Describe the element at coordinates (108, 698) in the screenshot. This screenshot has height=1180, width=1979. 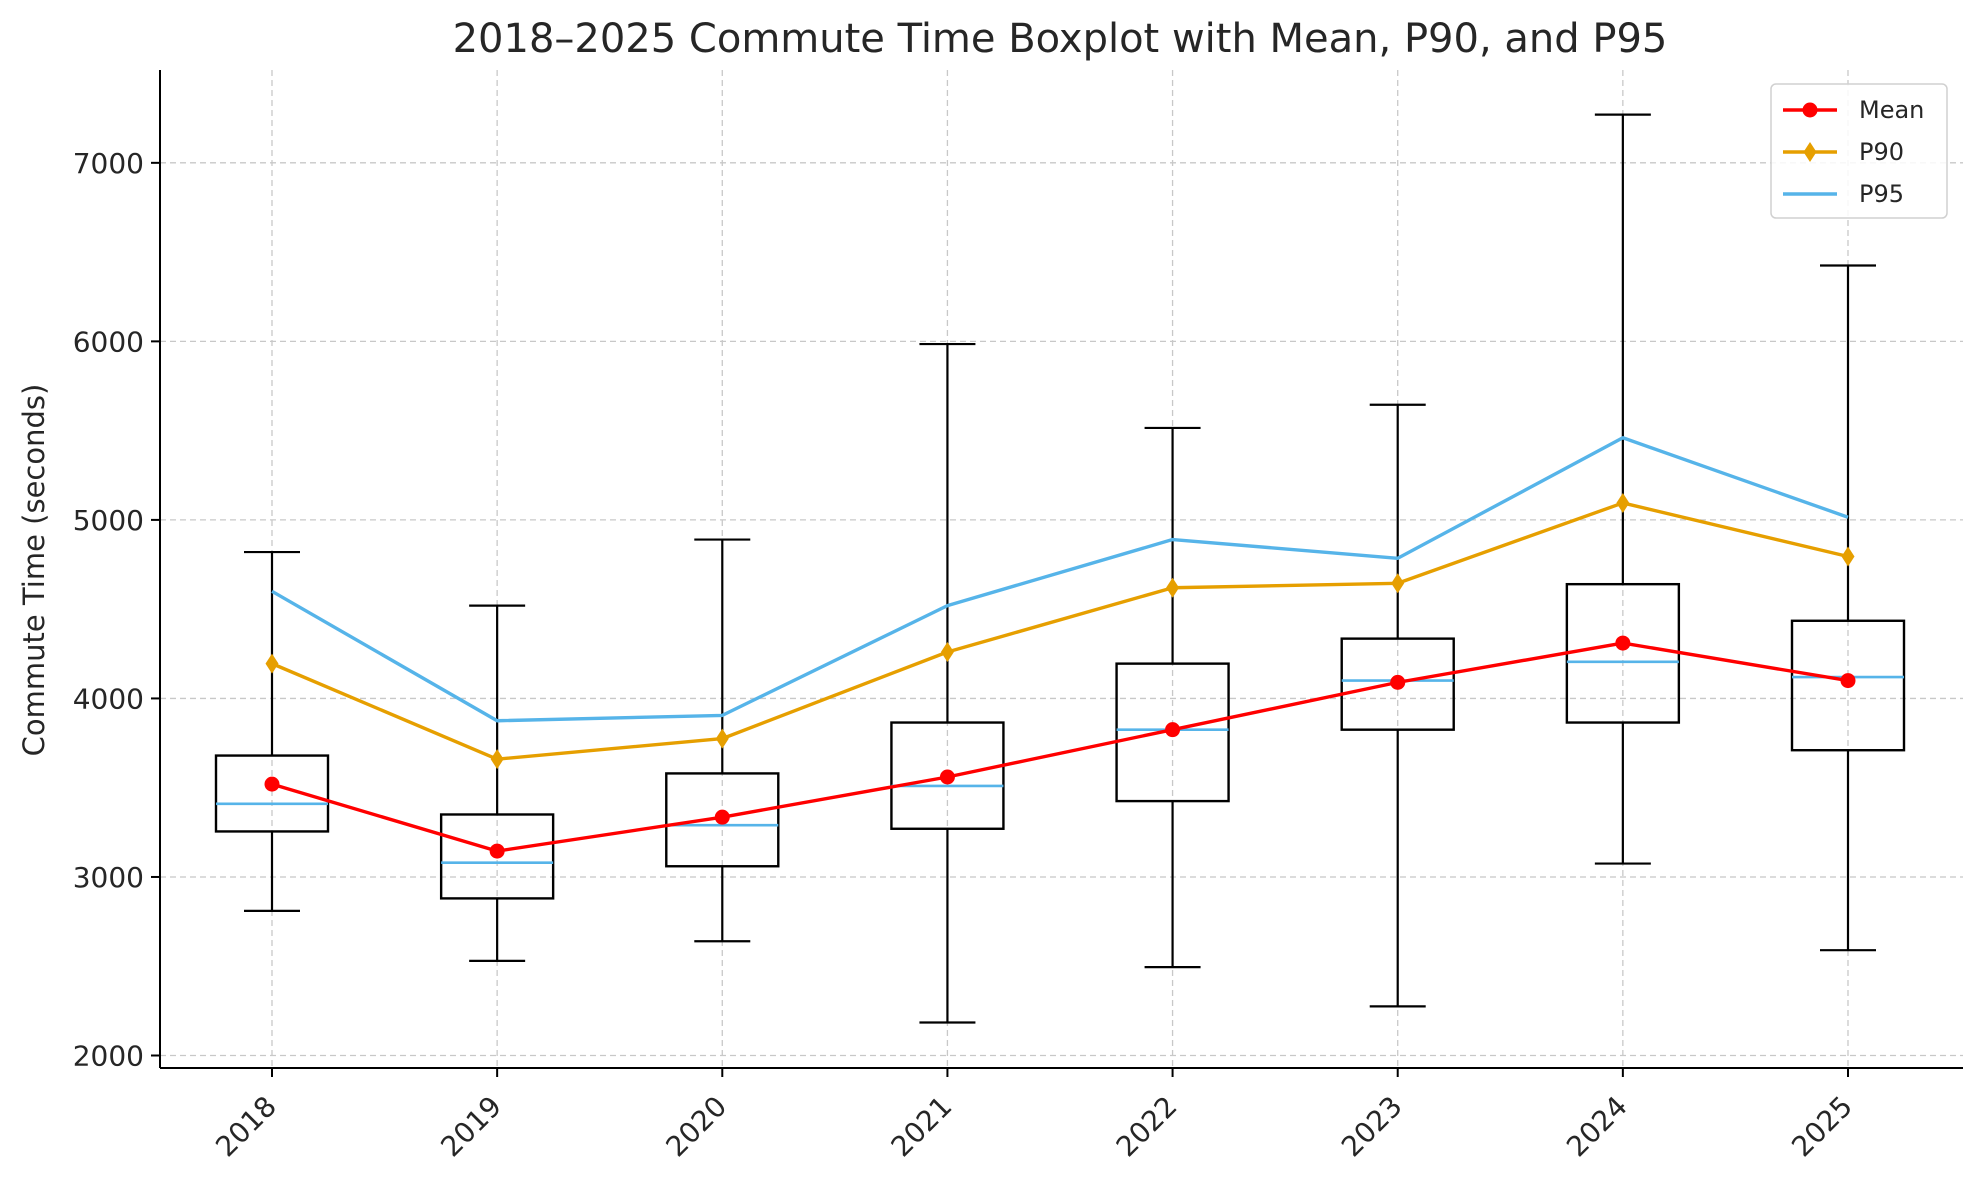
I see `y-tick-label: 4000` at that location.